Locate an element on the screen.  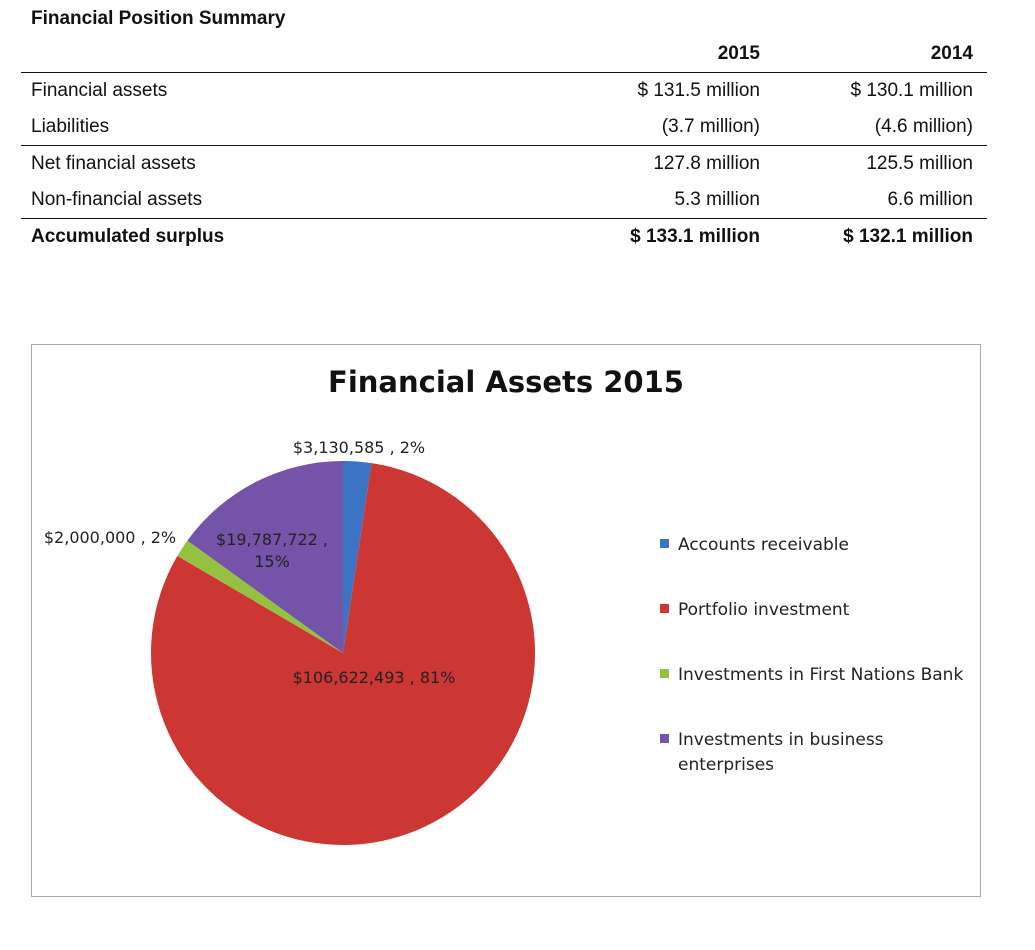
data-label-investments-in-business-enterprises: $19,787,722 , 15% is located at coordinates (272, 550).